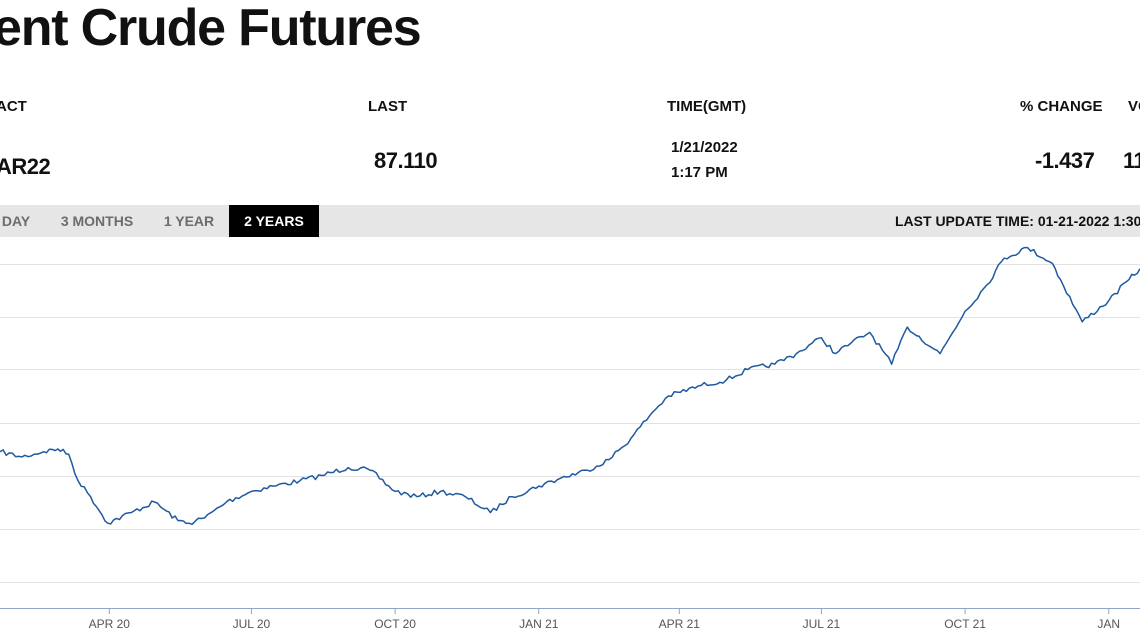 The width and height of the screenshot is (1140, 644). I want to click on last-update-time: LAST UPDATE TIME: 01-21-2022 1:30 PM, so click(1017, 221).